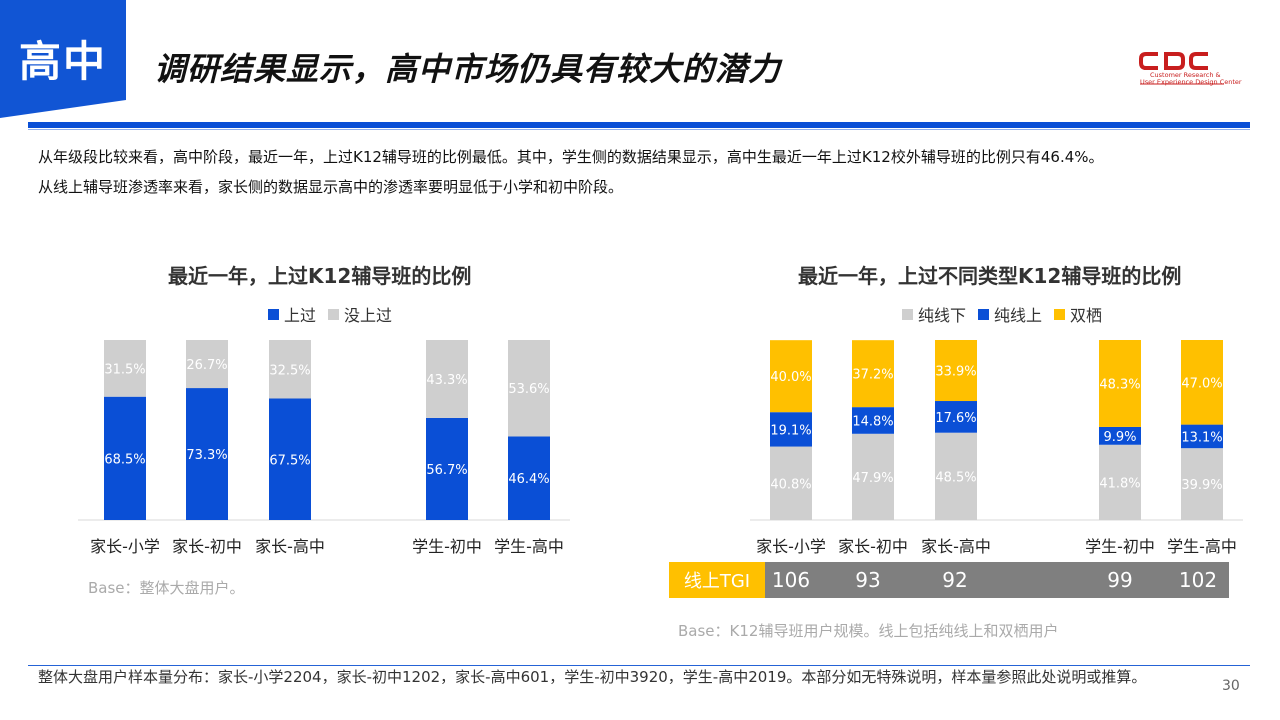 This screenshot has height=720, width=1280. What do you see at coordinates (468, 69) in the screenshot?
I see `page-title: 调研结果显示，高中市场仍具有较大的潜力` at bounding box center [468, 69].